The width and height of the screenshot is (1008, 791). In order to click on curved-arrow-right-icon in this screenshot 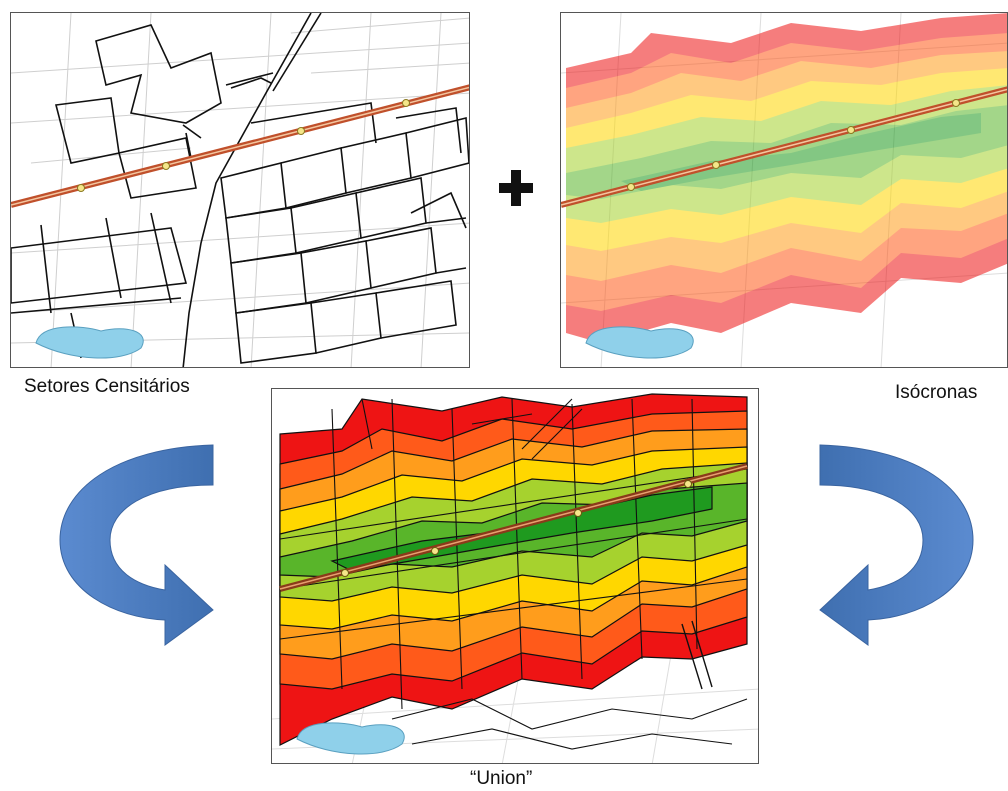, I will do `click(136, 545)`.